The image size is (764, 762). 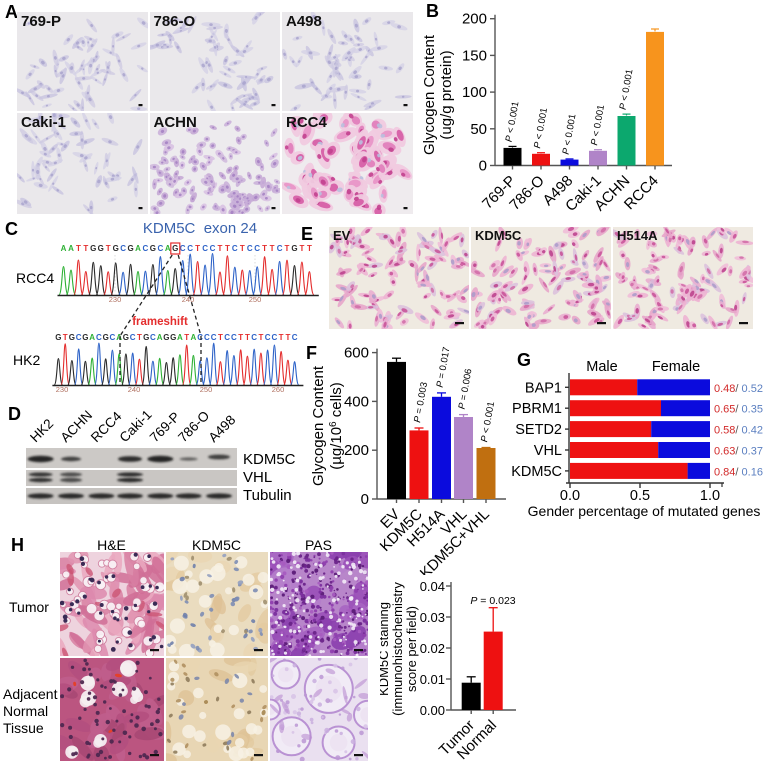 What do you see at coordinates (738, 410) in the screenshot?
I see `svg-text: 0.65/ 0.35` at bounding box center [738, 410].